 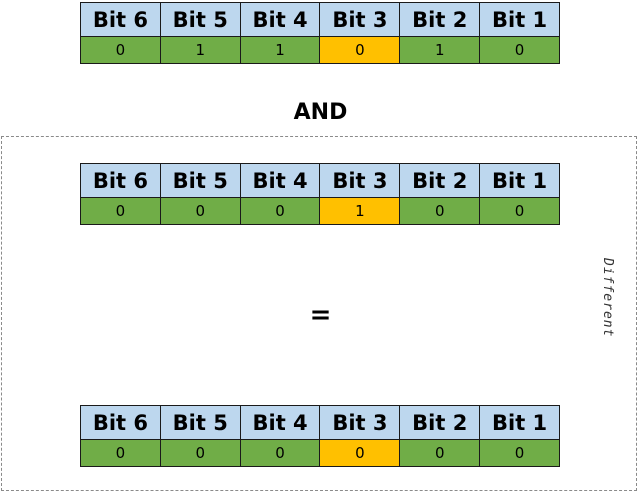 I want to click on equals-operator: =, so click(x=320, y=315).